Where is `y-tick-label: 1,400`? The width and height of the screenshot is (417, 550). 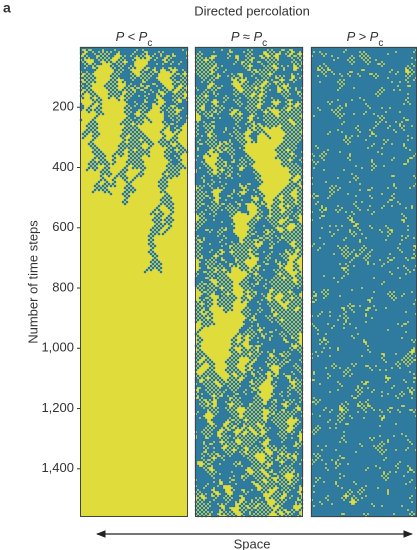
y-tick-label: 1,400 is located at coordinates (57, 467).